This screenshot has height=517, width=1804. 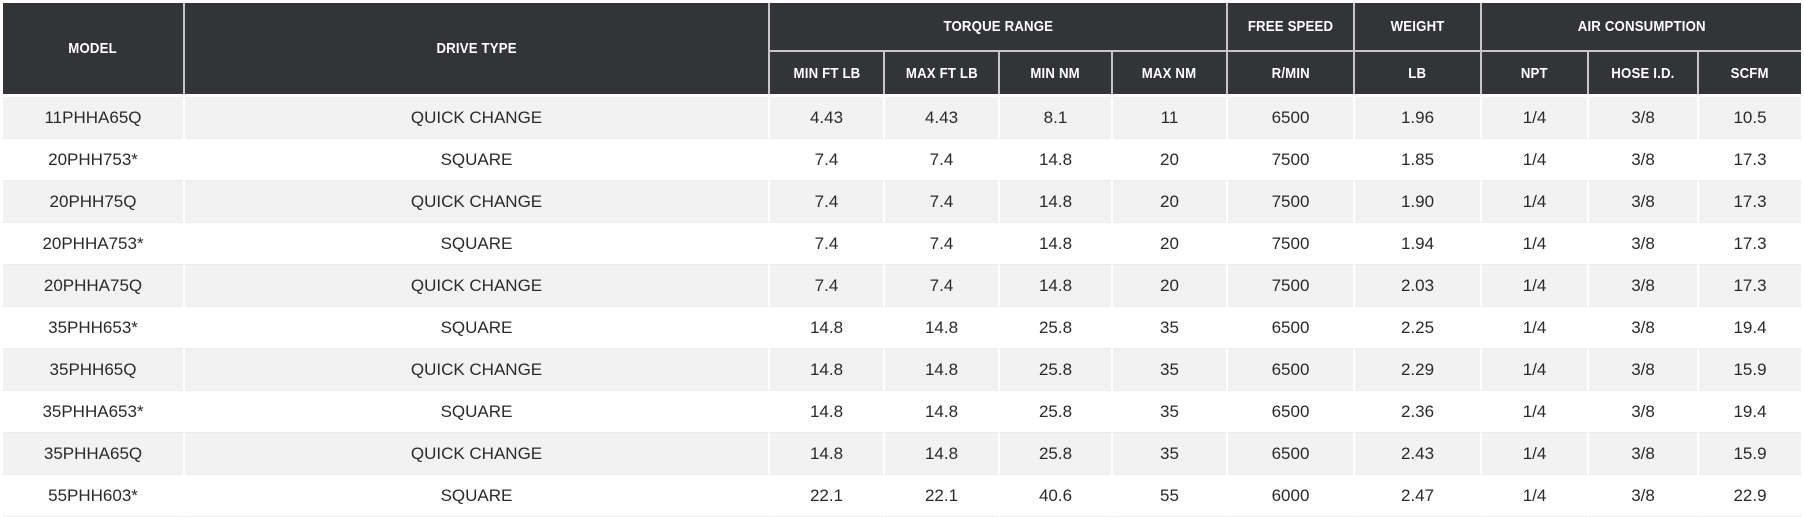 What do you see at coordinates (94, 328) in the screenshot?
I see `cell-model: 35PHH653*` at bounding box center [94, 328].